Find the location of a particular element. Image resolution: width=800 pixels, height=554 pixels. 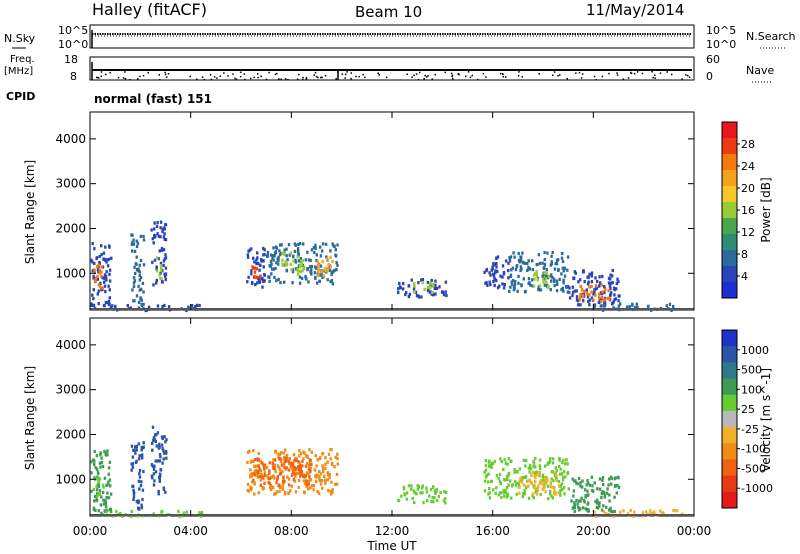

velocity-colorbar-label: Velocity [m s^-1] is located at coordinates (766, 420).